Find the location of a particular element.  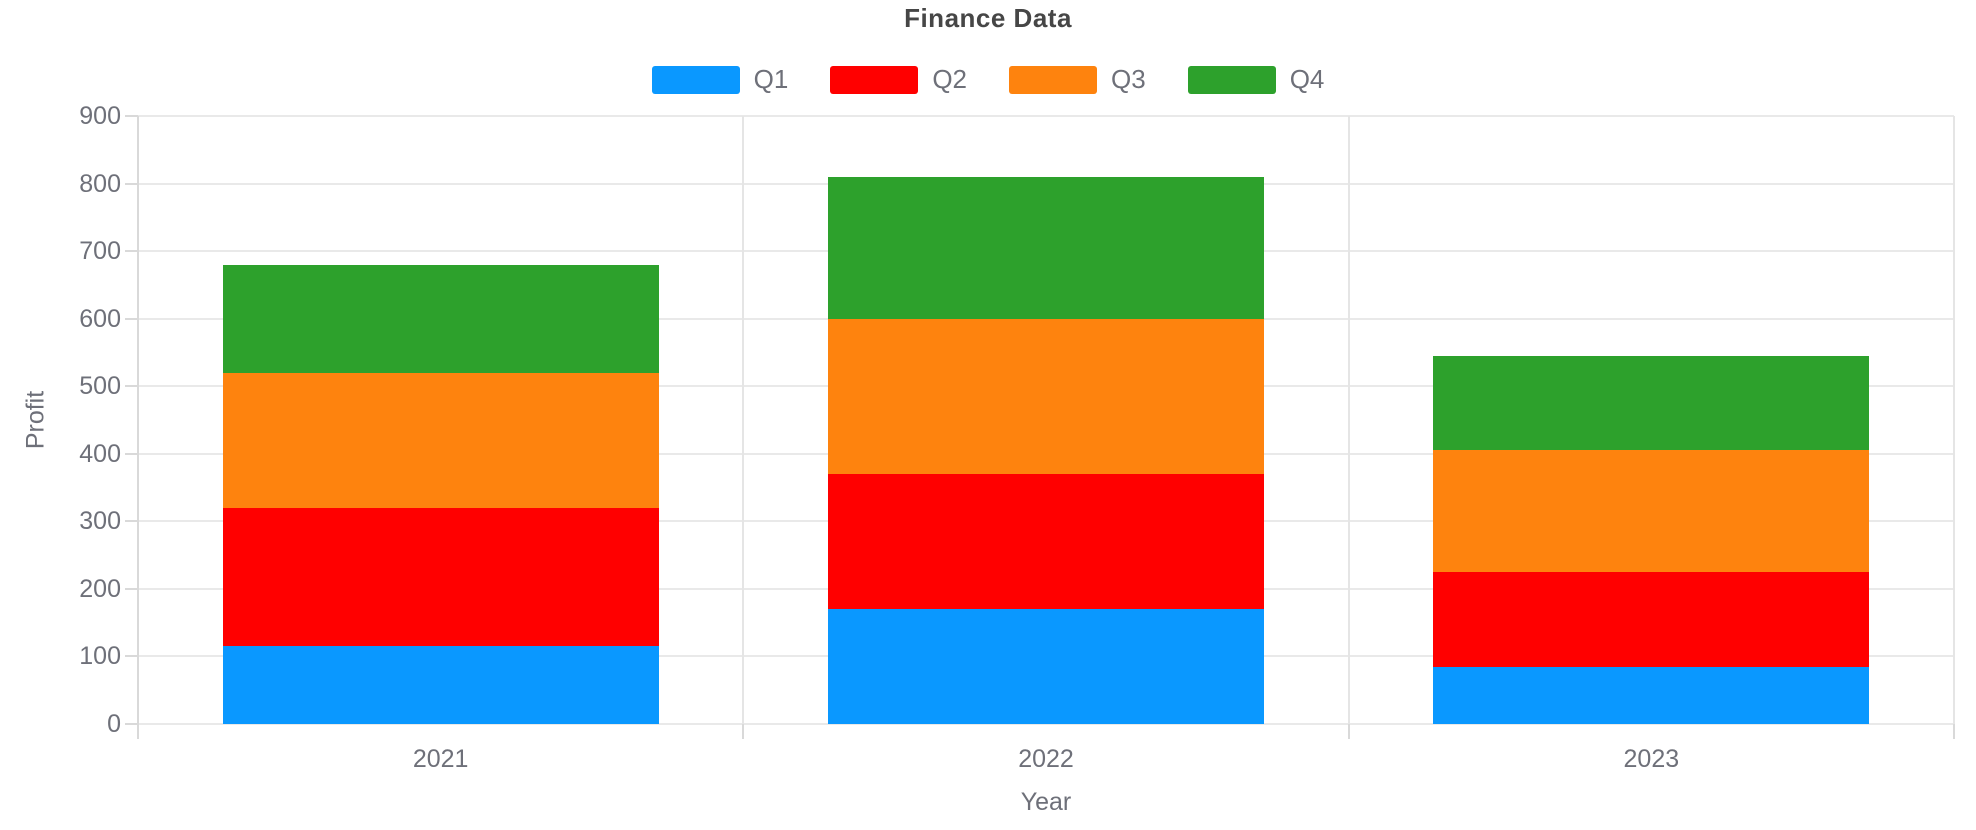

bar-2021-q2 is located at coordinates (440, 577).